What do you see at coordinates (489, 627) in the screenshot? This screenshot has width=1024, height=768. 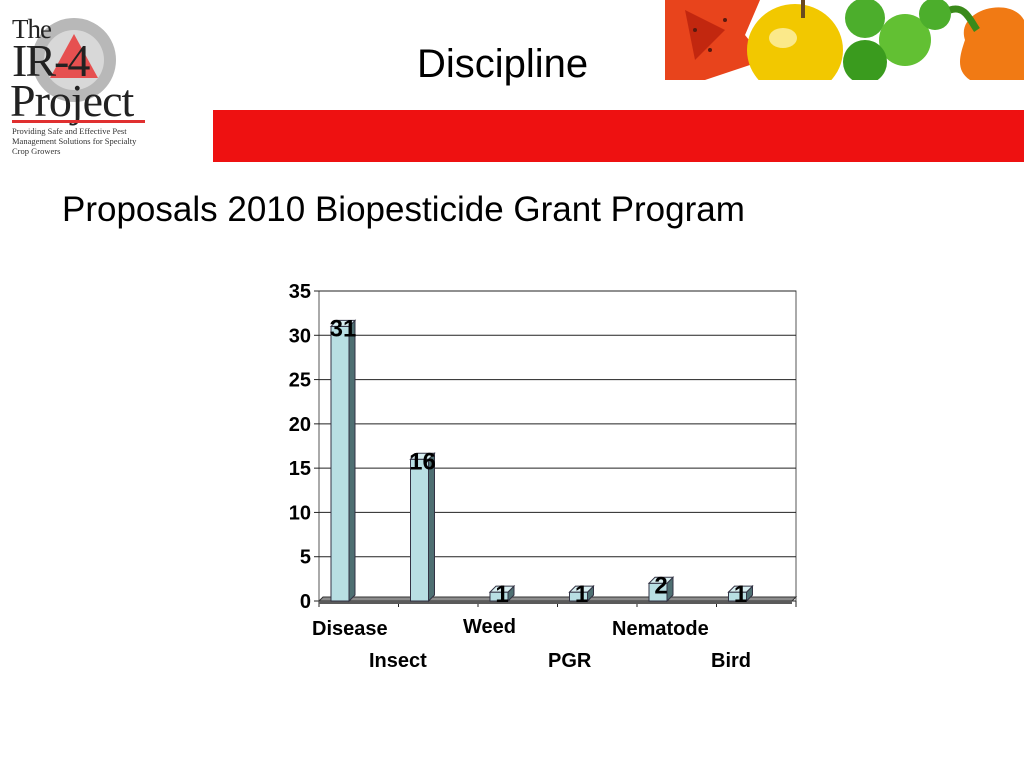 I see `x-category-label: Weed` at bounding box center [489, 627].